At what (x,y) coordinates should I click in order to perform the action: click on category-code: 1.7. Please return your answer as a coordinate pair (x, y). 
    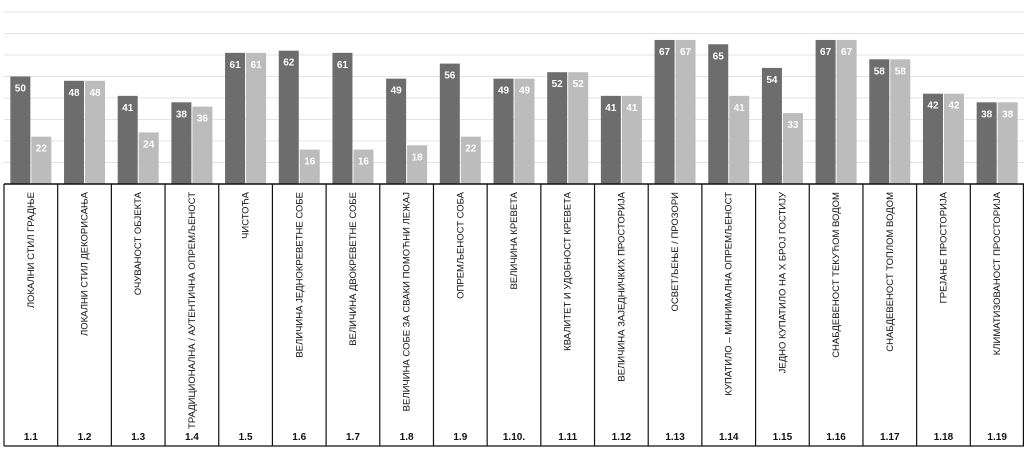
    Looking at the image, I should click on (353, 437).